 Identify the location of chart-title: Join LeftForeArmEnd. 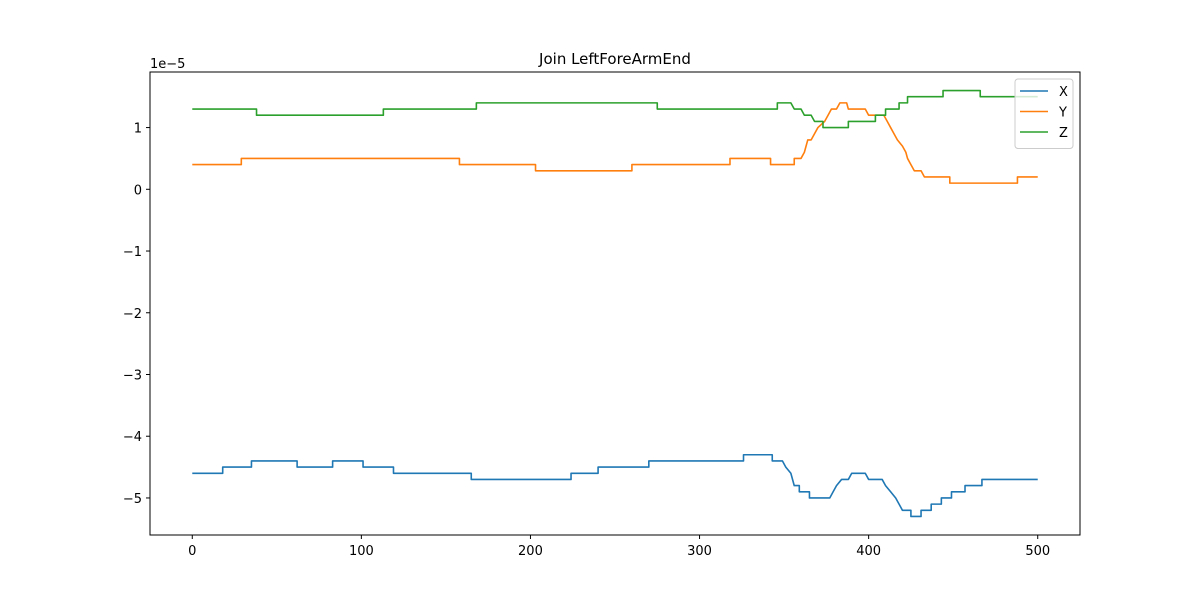
(614, 59).